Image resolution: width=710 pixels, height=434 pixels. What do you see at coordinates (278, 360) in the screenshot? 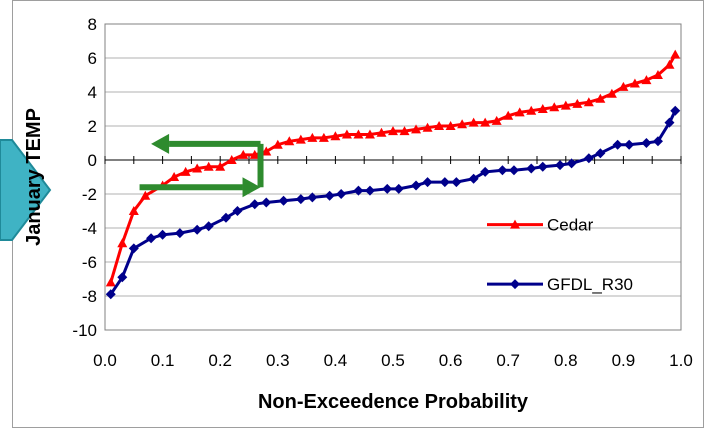
I see `x-tick-label: 0.3` at bounding box center [278, 360].